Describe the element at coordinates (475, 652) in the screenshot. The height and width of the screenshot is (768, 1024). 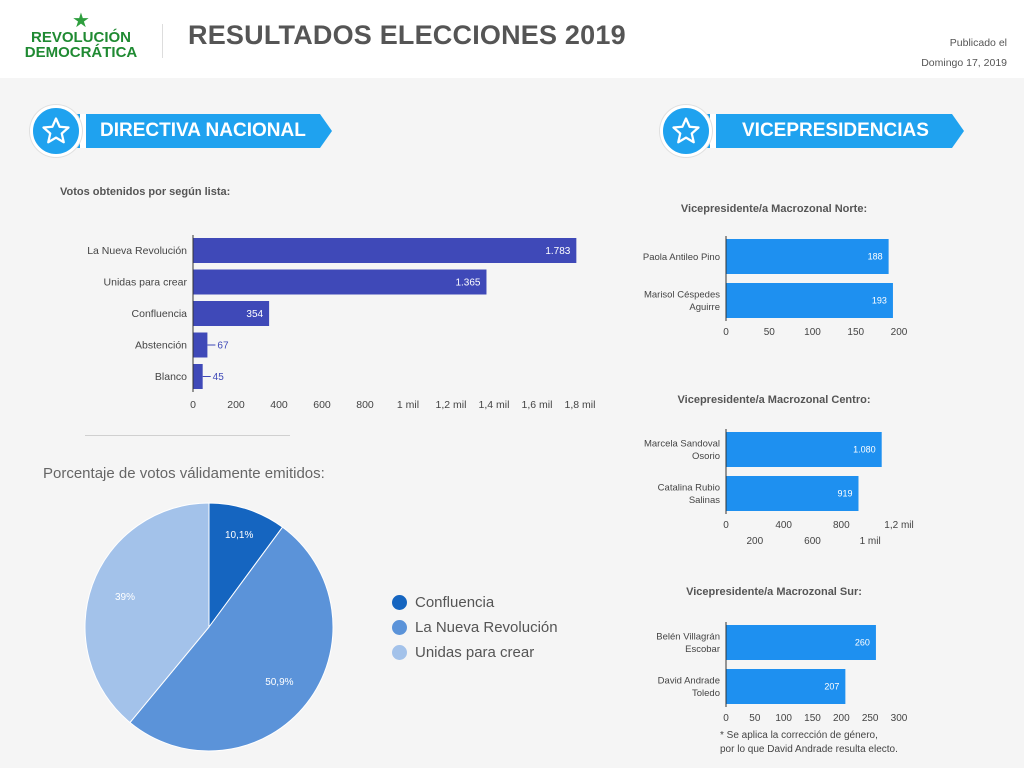
I see `legend-label: Unidas para crear` at that location.